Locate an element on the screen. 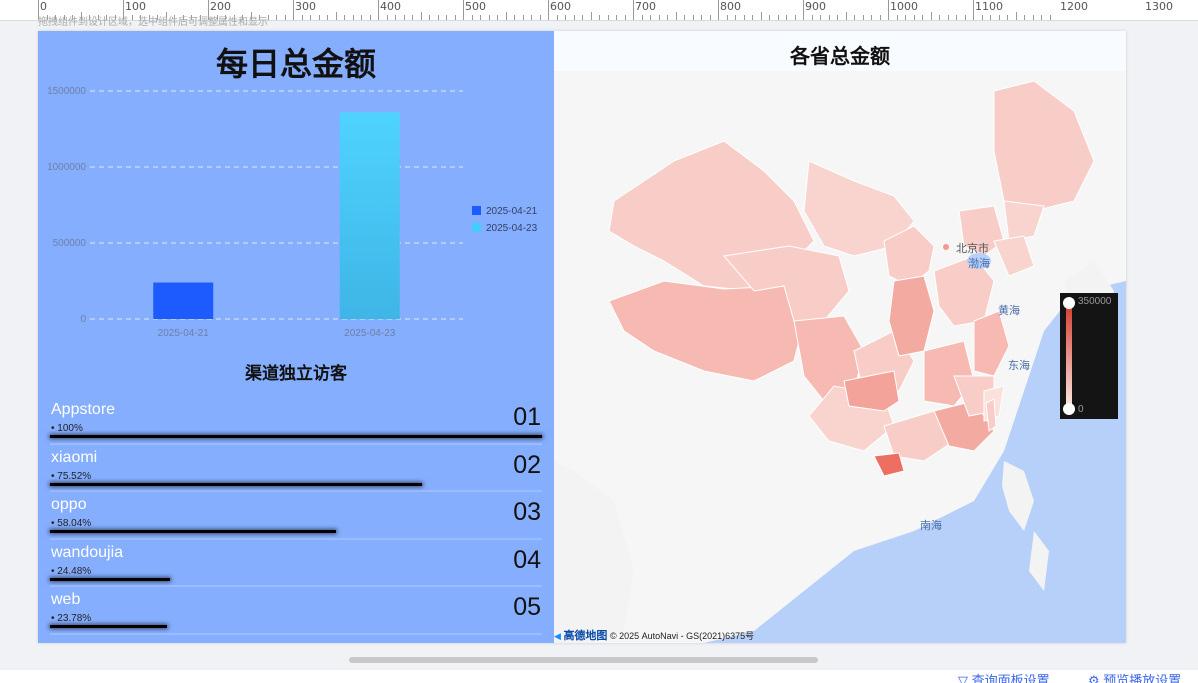 The image size is (1198, 683). channel-percent: • 58.04% is located at coordinates (71, 523).